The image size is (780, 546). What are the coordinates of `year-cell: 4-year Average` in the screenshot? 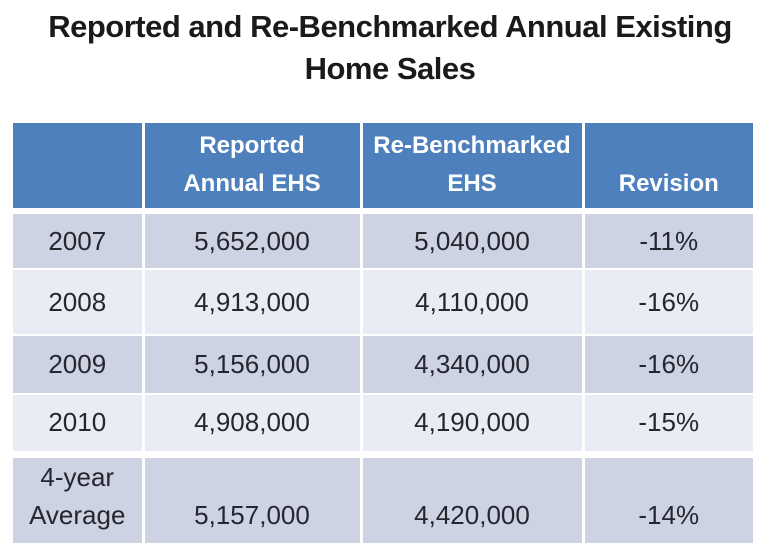 It's located at (78, 496).